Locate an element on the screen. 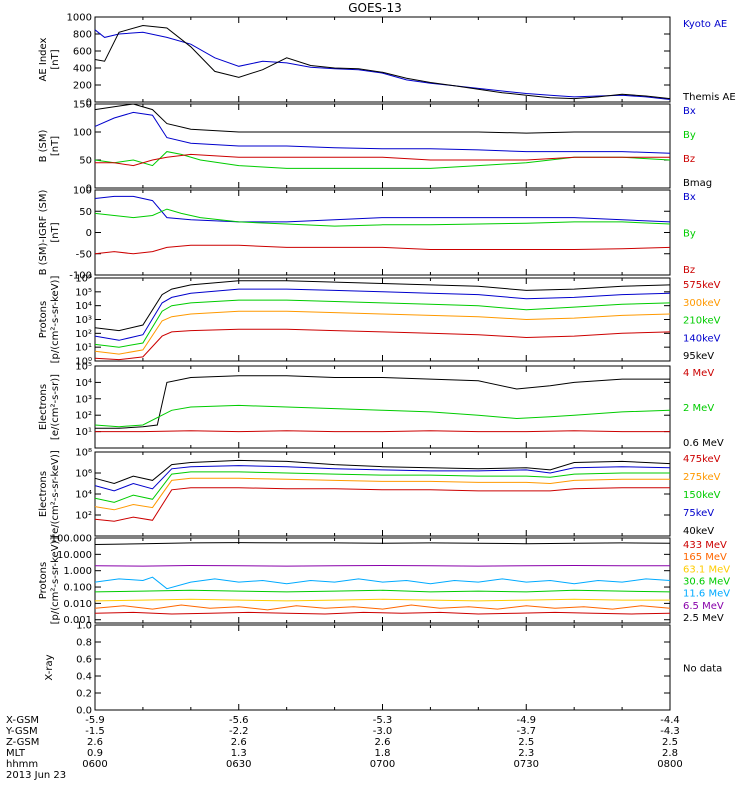 This screenshot has width=750, height=800. legend-label: 75keV is located at coordinates (698, 513).